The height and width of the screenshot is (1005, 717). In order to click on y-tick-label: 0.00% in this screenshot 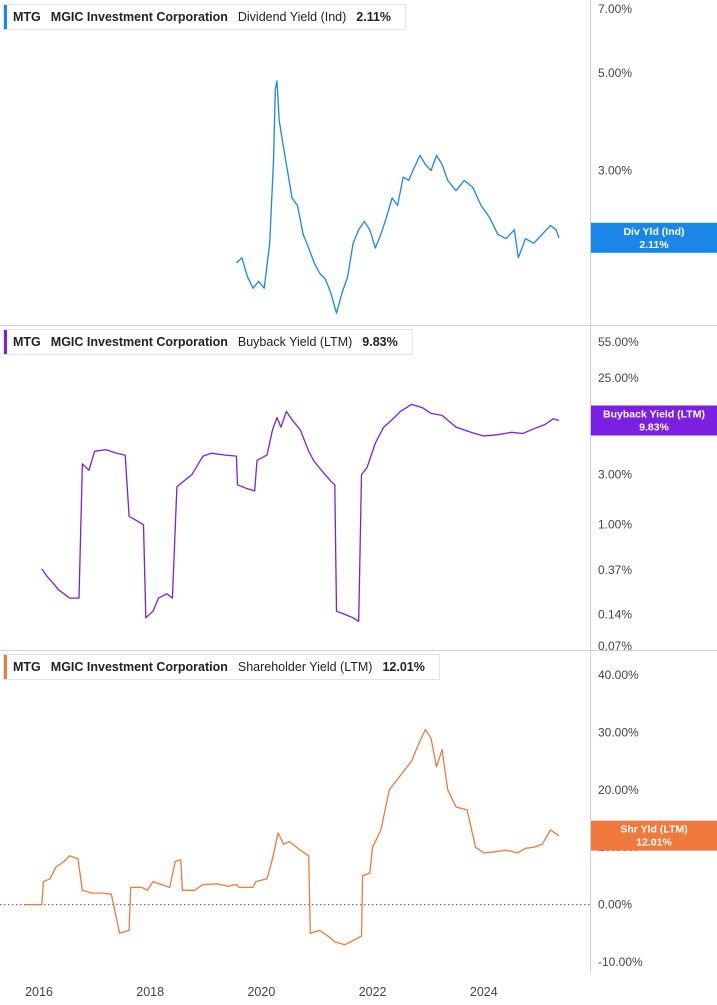, I will do `click(615, 905)`.